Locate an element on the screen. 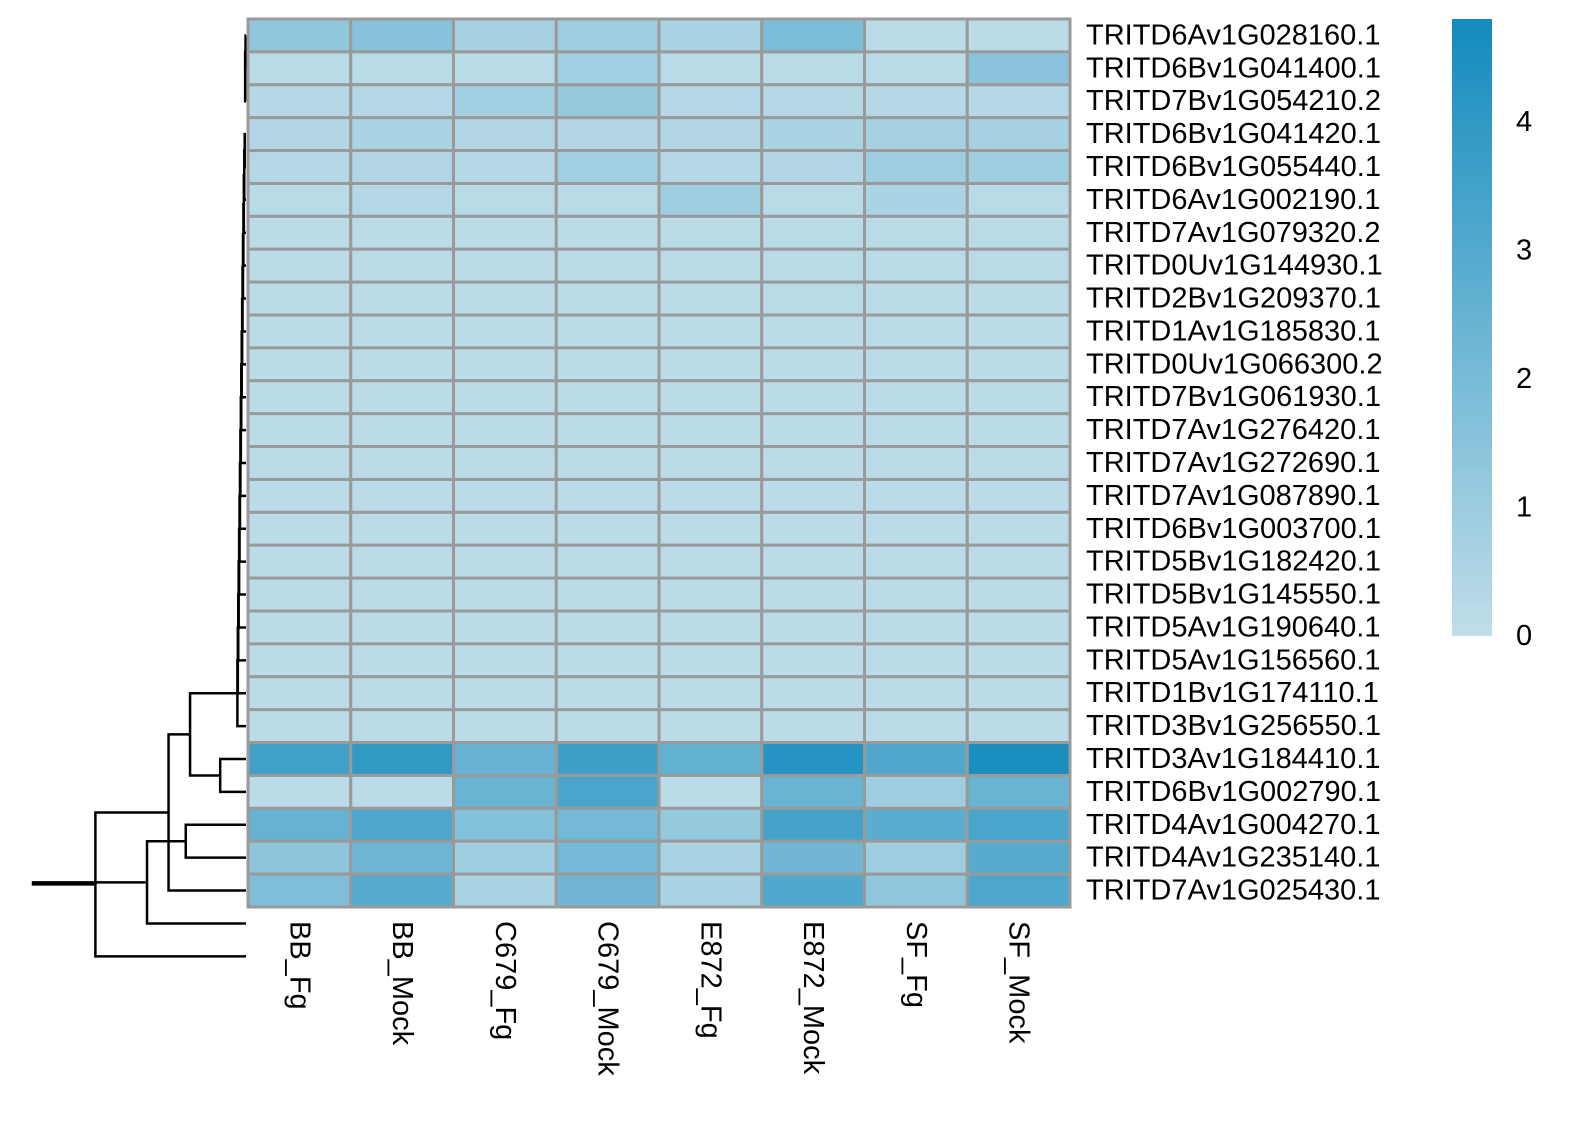 The height and width of the screenshot is (1145, 1588). row-label: TRITD0Uv1G066300.2 is located at coordinates (1234, 364).